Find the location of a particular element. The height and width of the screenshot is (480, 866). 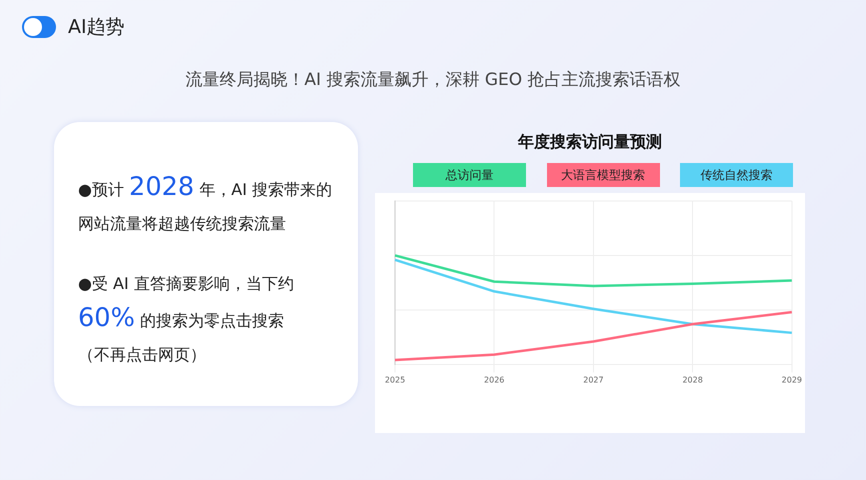

text: 大语言模型搜索 is located at coordinates (603, 175).